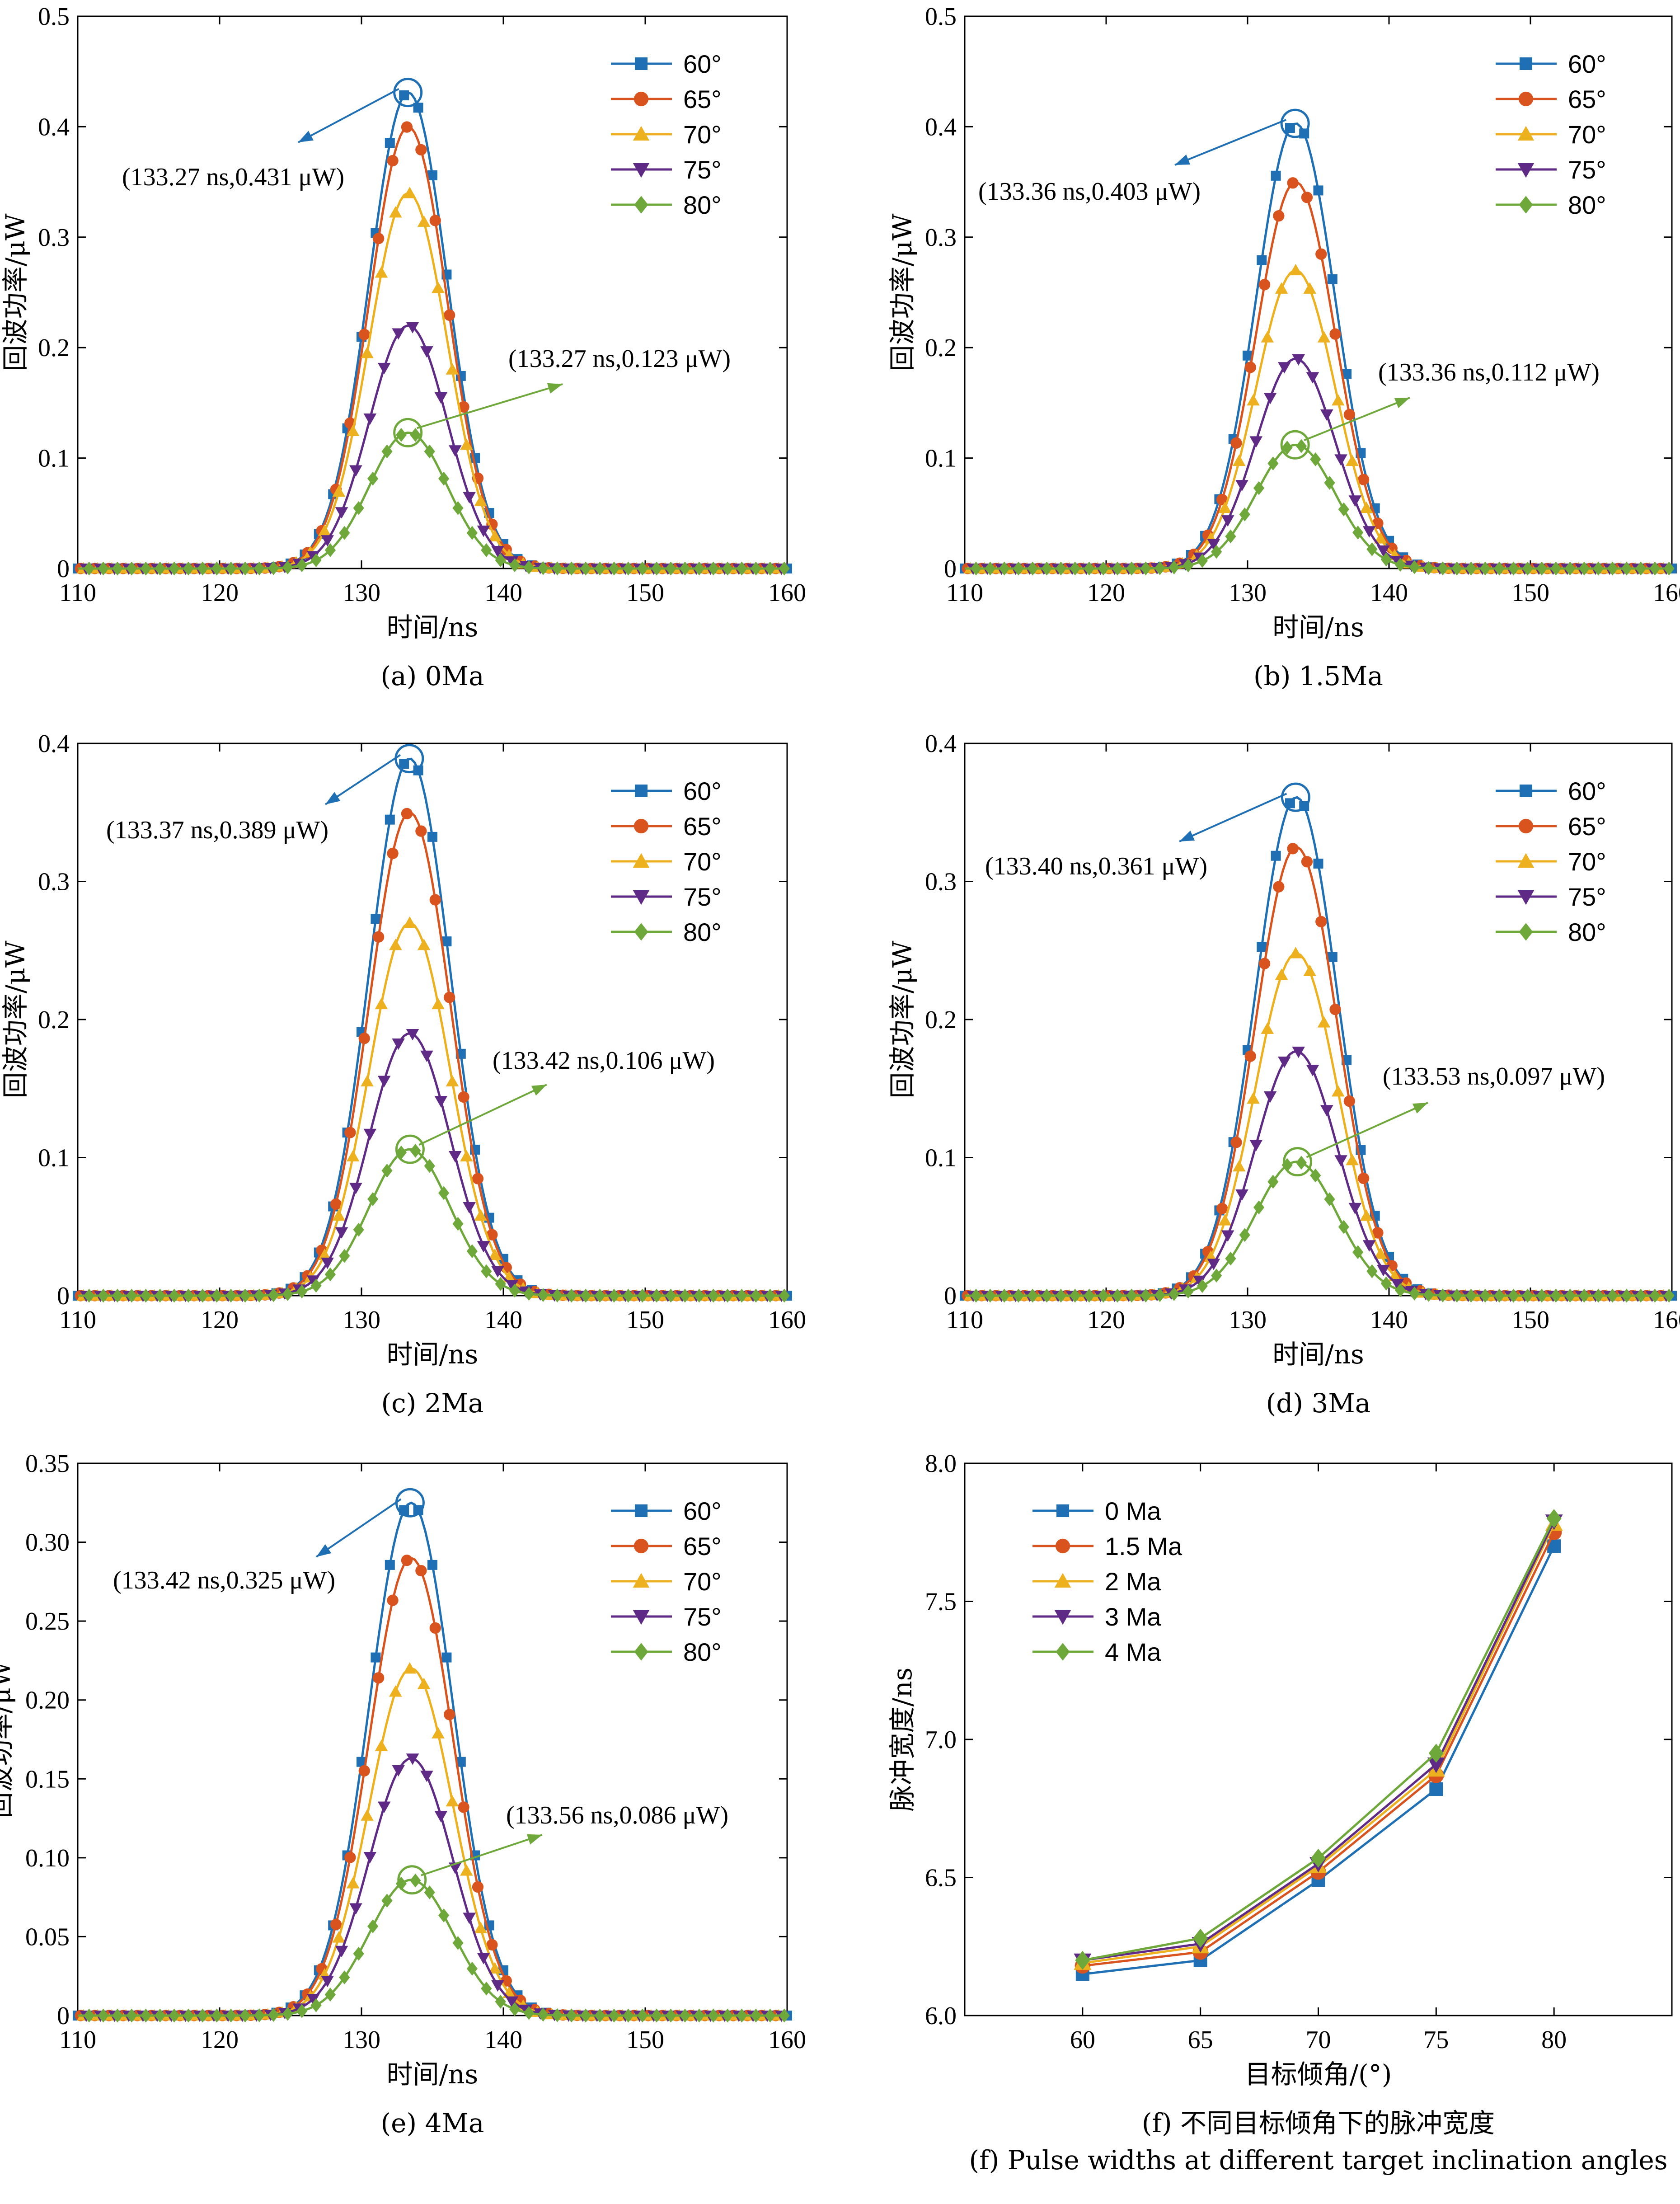 This screenshot has height=2204, width=1680. I want to click on panel-caption: (e) 4Ma, so click(432, 2123).